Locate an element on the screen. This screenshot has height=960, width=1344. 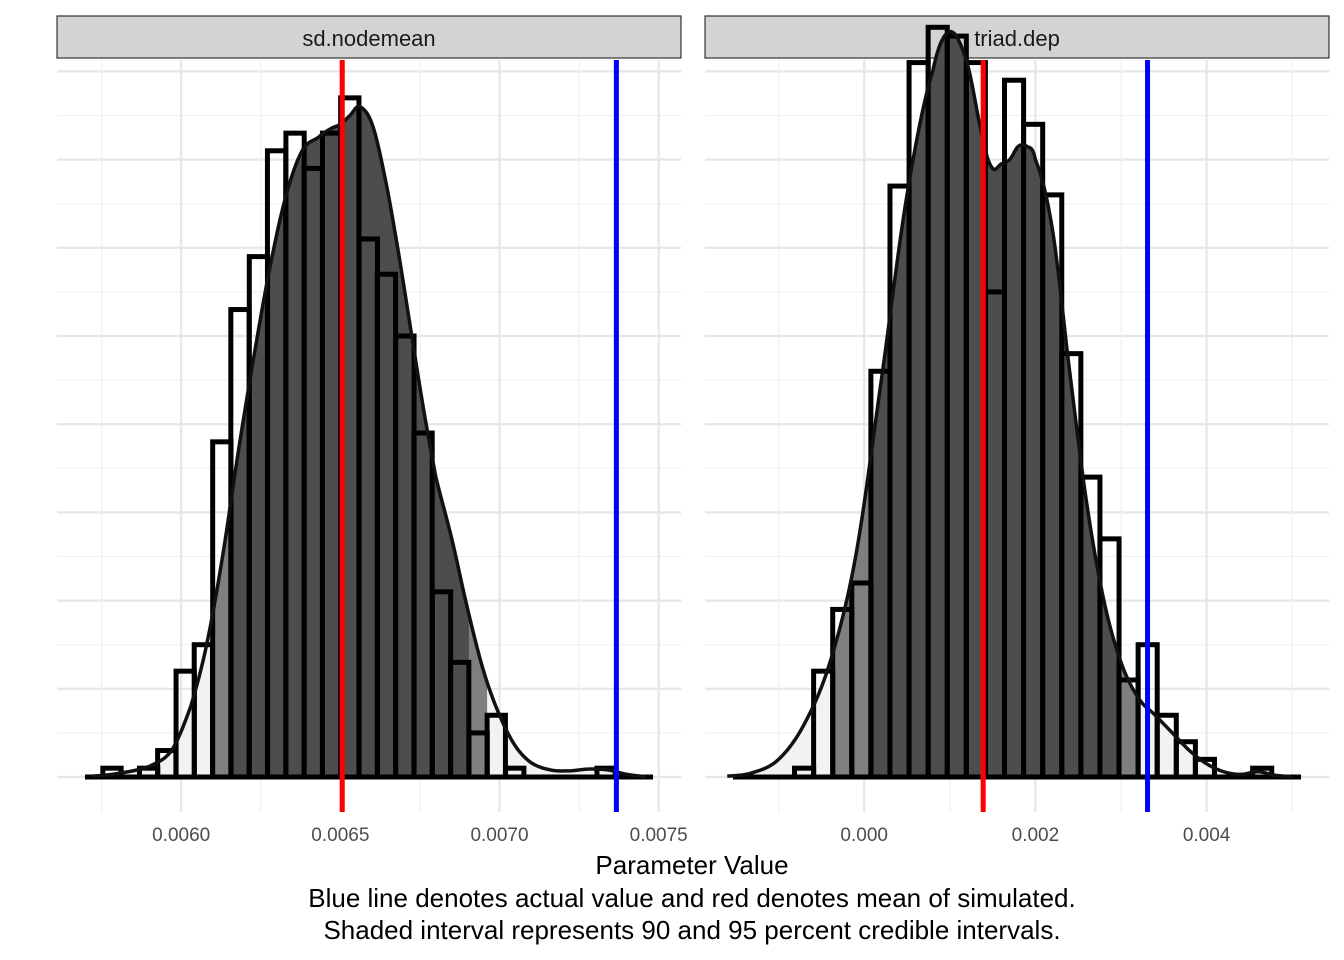
x-tick-label: 0.004 is located at coordinates (1207, 835).